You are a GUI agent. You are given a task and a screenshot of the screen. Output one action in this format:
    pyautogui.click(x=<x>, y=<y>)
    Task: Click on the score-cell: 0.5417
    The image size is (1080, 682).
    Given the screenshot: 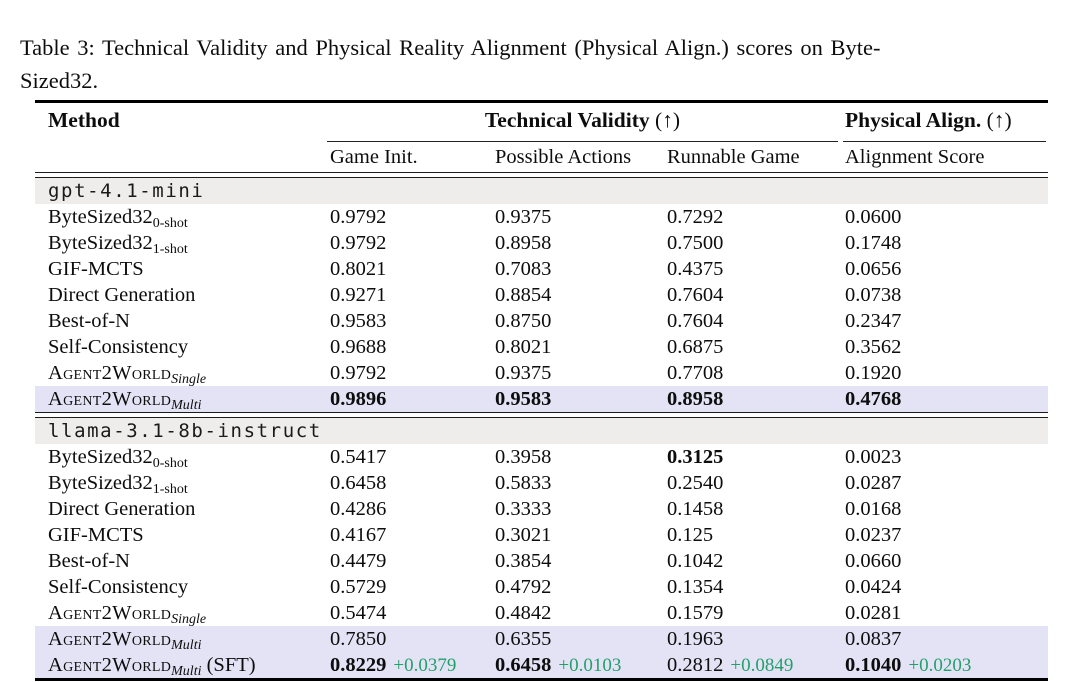 What is the action you would take?
    pyautogui.click(x=358, y=457)
    